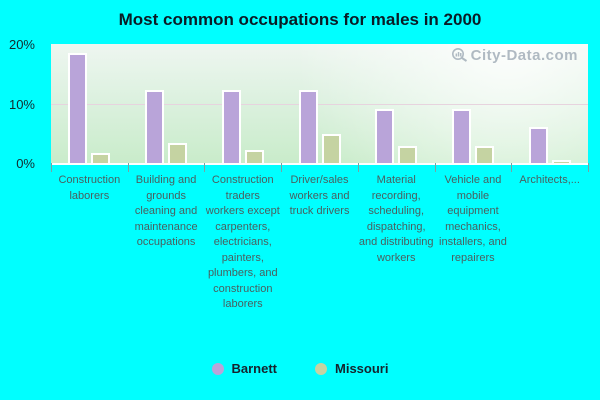 This screenshot has height=400, width=600. Describe the element at coordinates (362, 368) in the screenshot. I see `legend-label: Missouri` at that location.